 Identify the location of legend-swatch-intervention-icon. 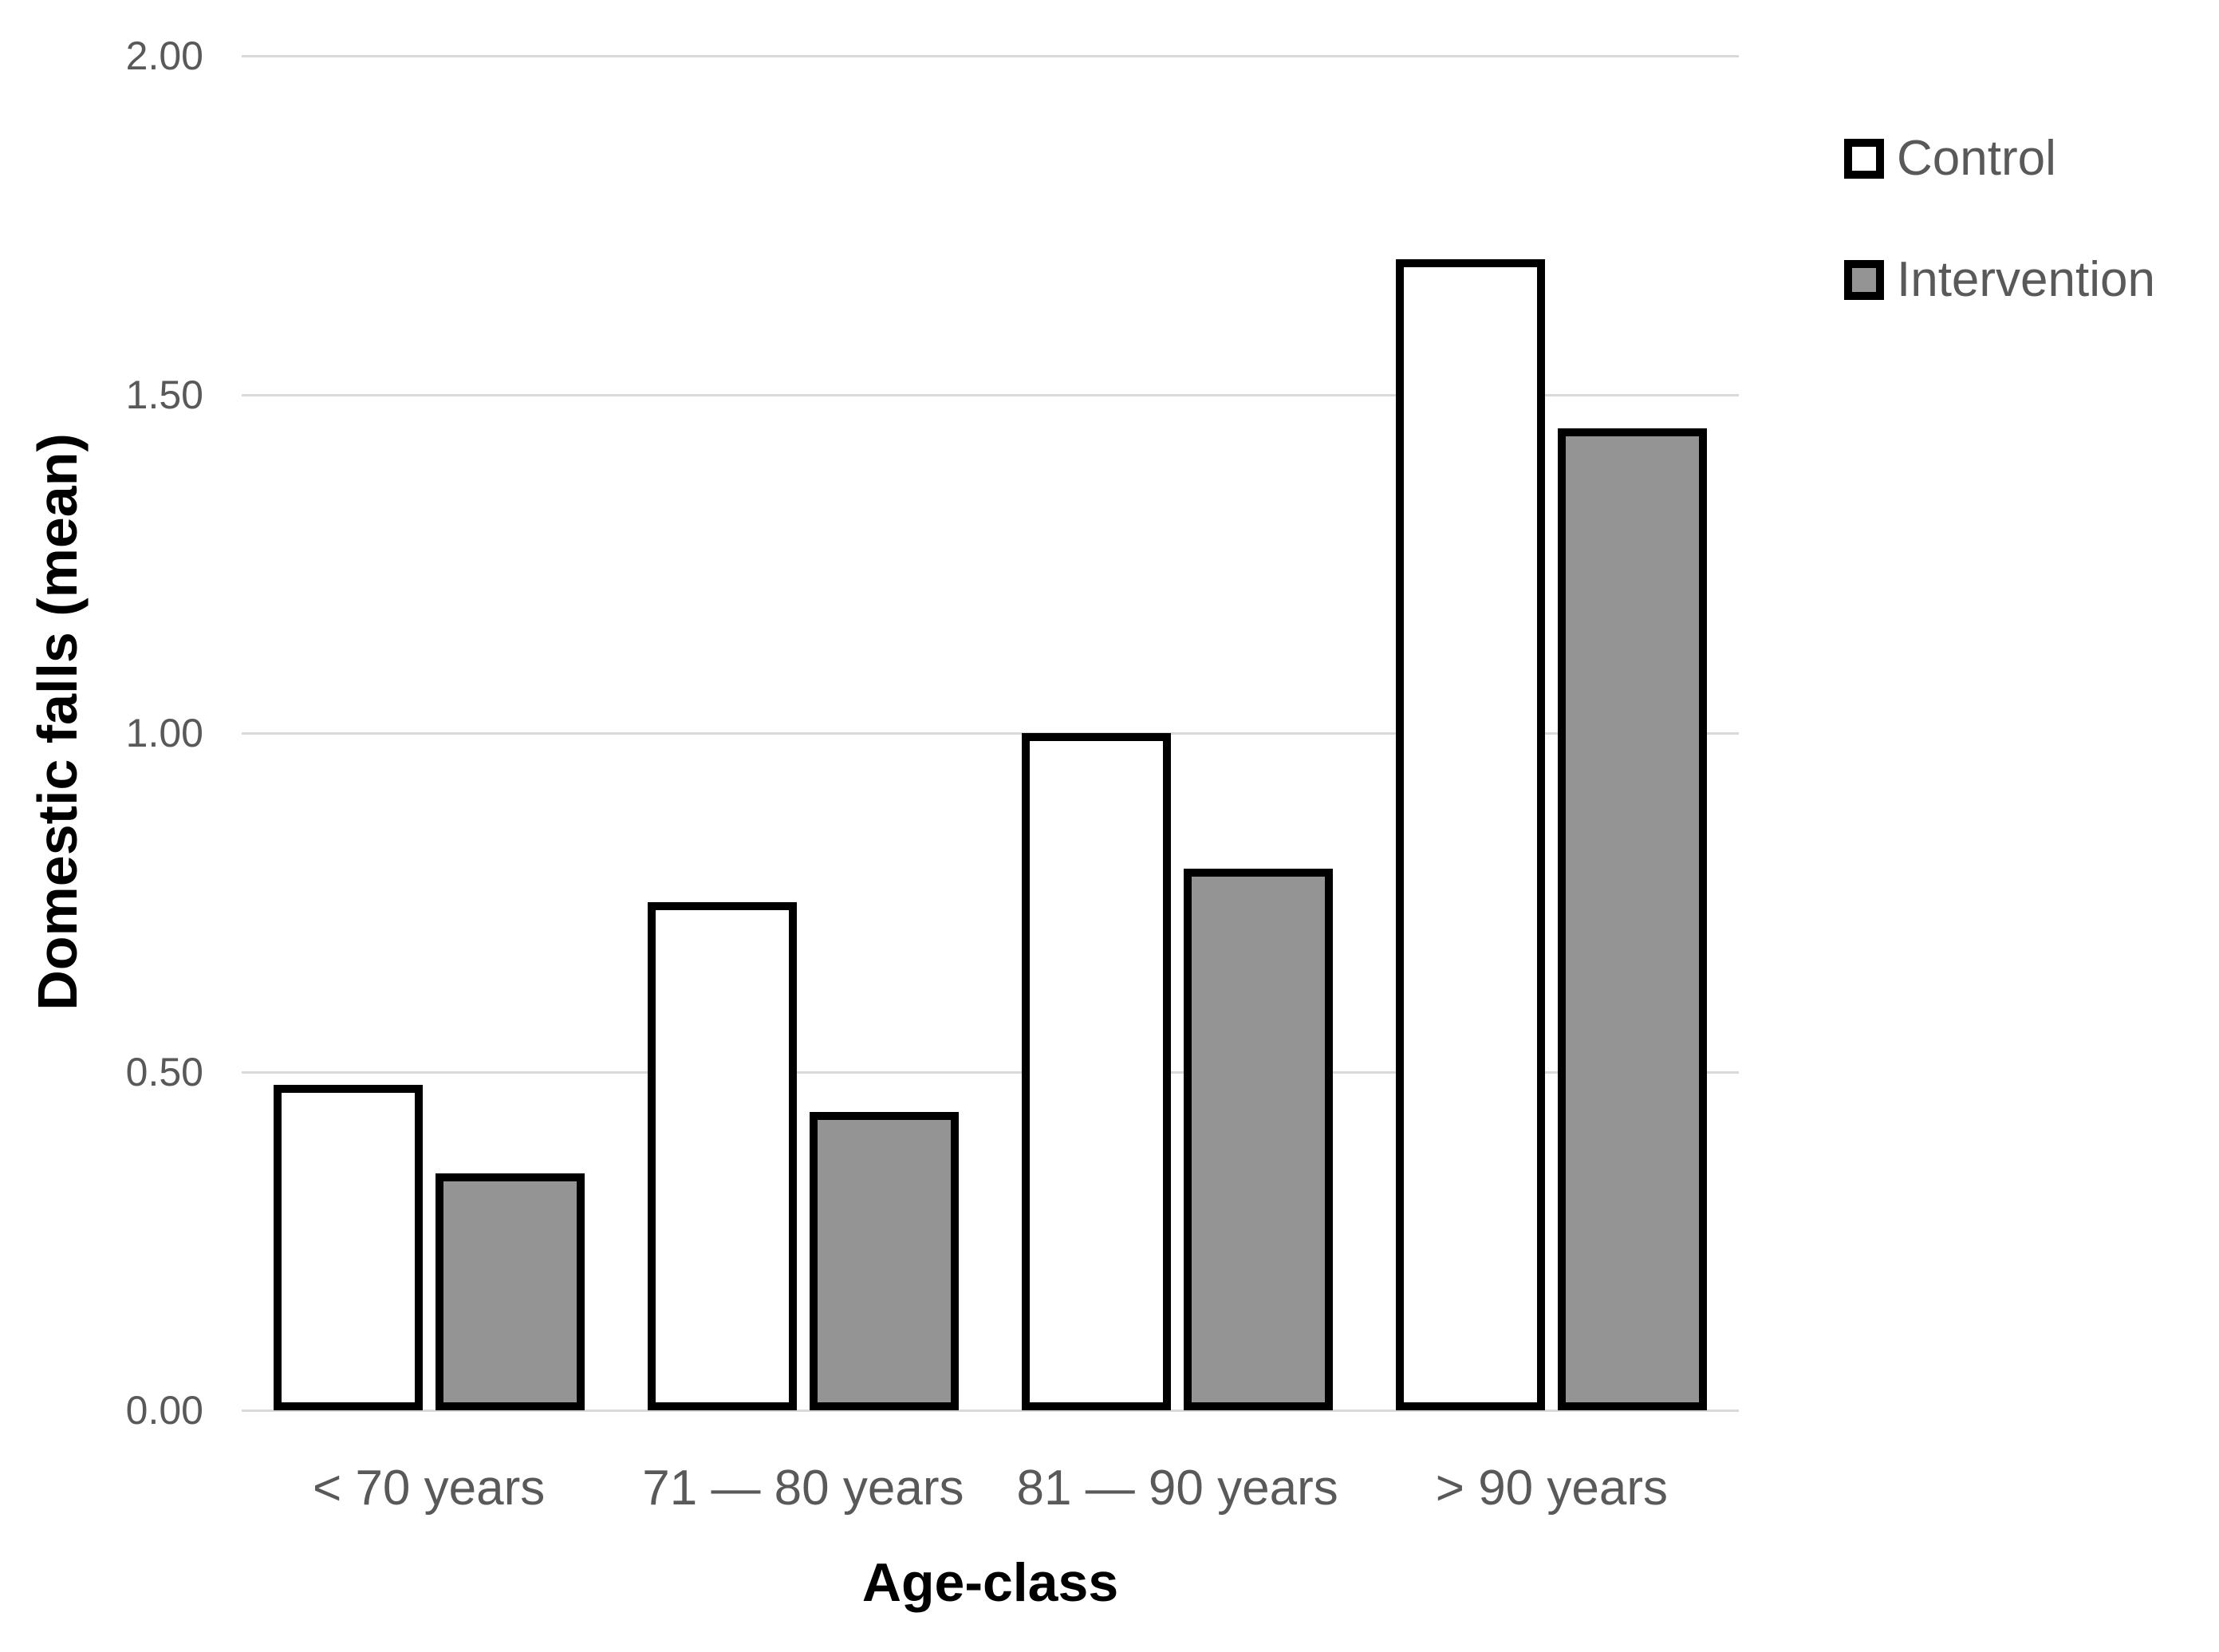
(1864, 280).